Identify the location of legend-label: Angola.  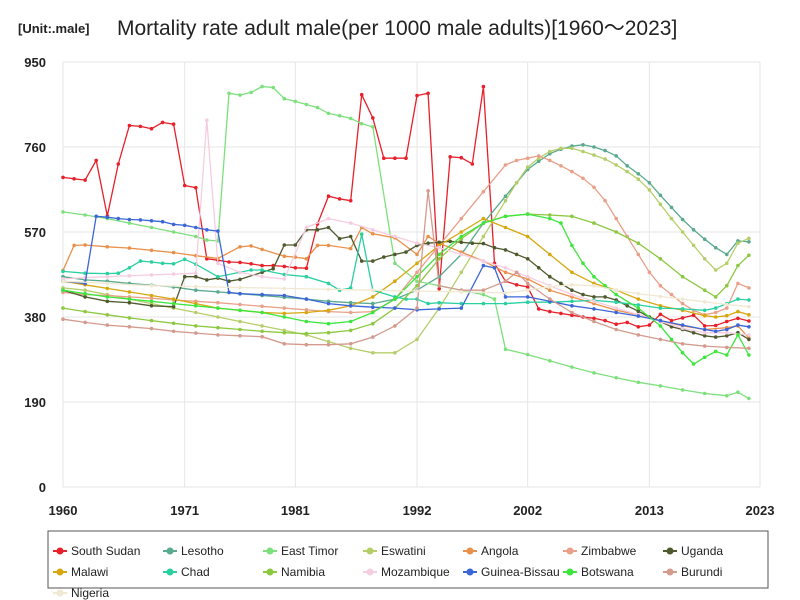
(500, 551).